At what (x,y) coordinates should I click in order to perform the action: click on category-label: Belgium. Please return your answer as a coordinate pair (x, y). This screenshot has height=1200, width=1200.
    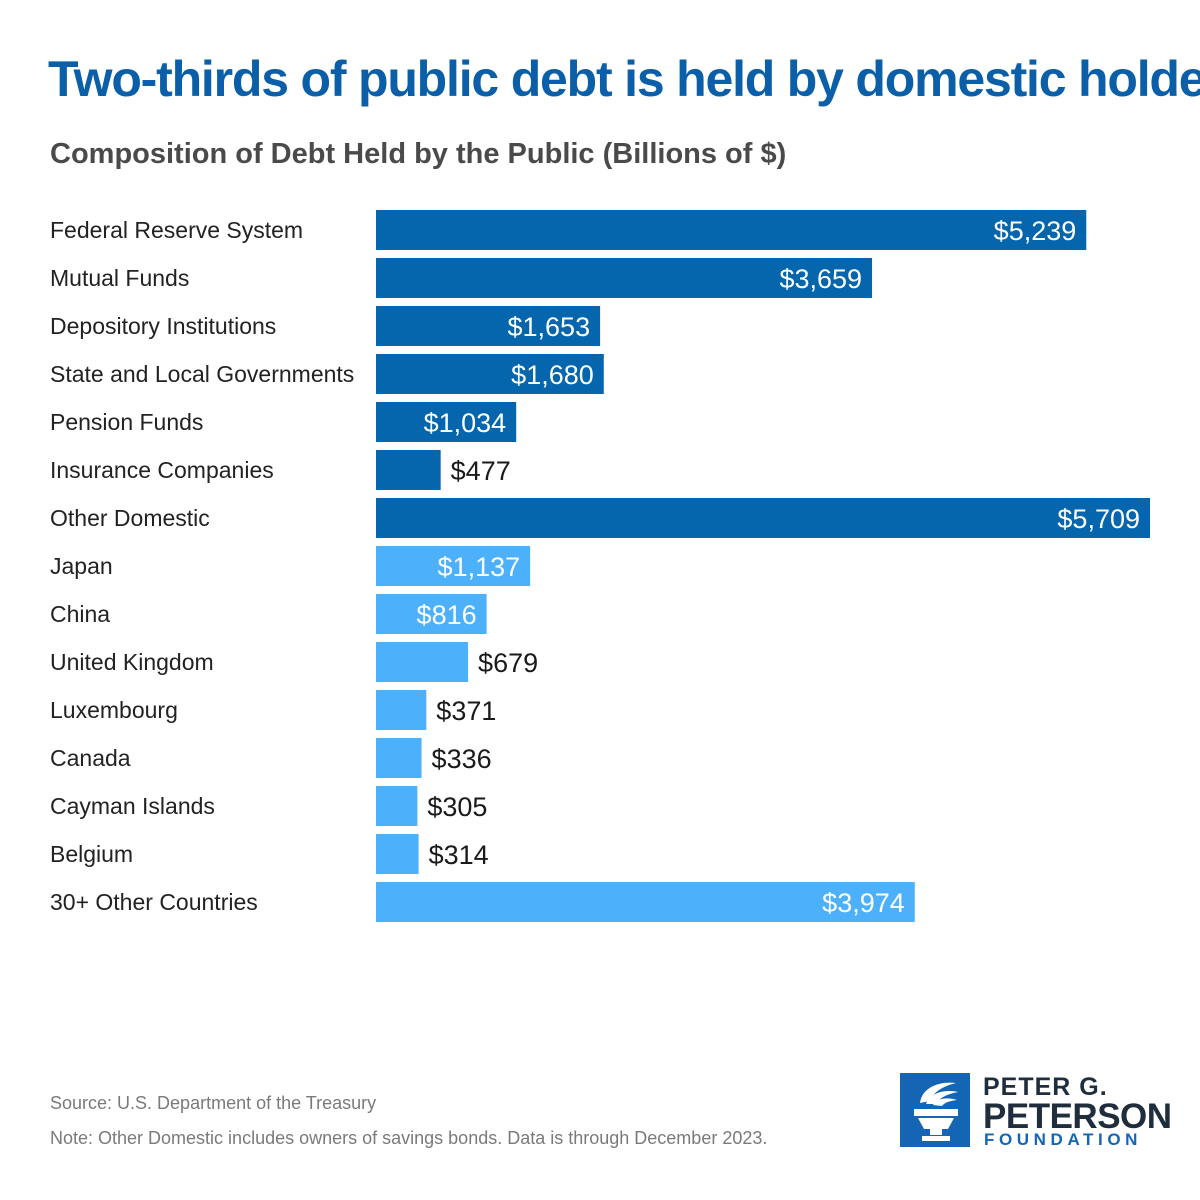
    Looking at the image, I should click on (91, 854).